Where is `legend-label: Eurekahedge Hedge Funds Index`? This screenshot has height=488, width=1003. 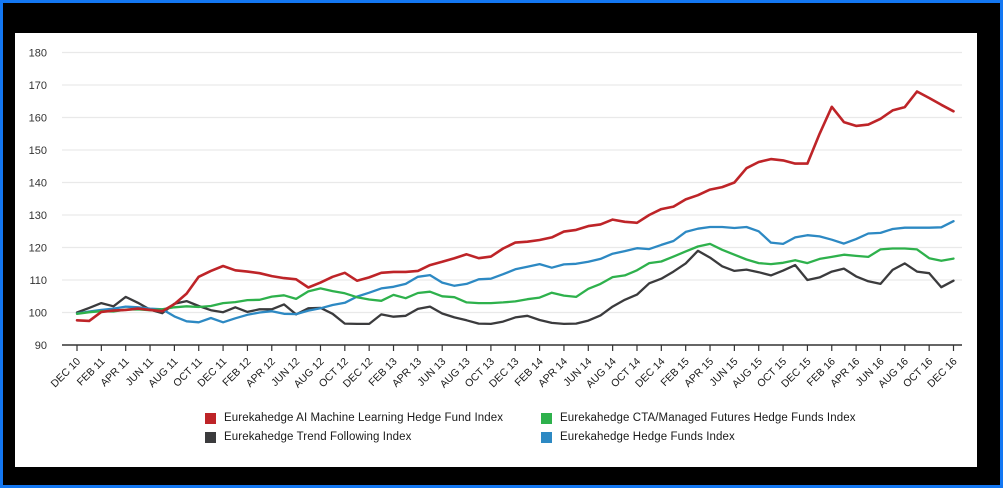 legend-label: Eurekahedge Hedge Funds Index is located at coordinates (647, 437).